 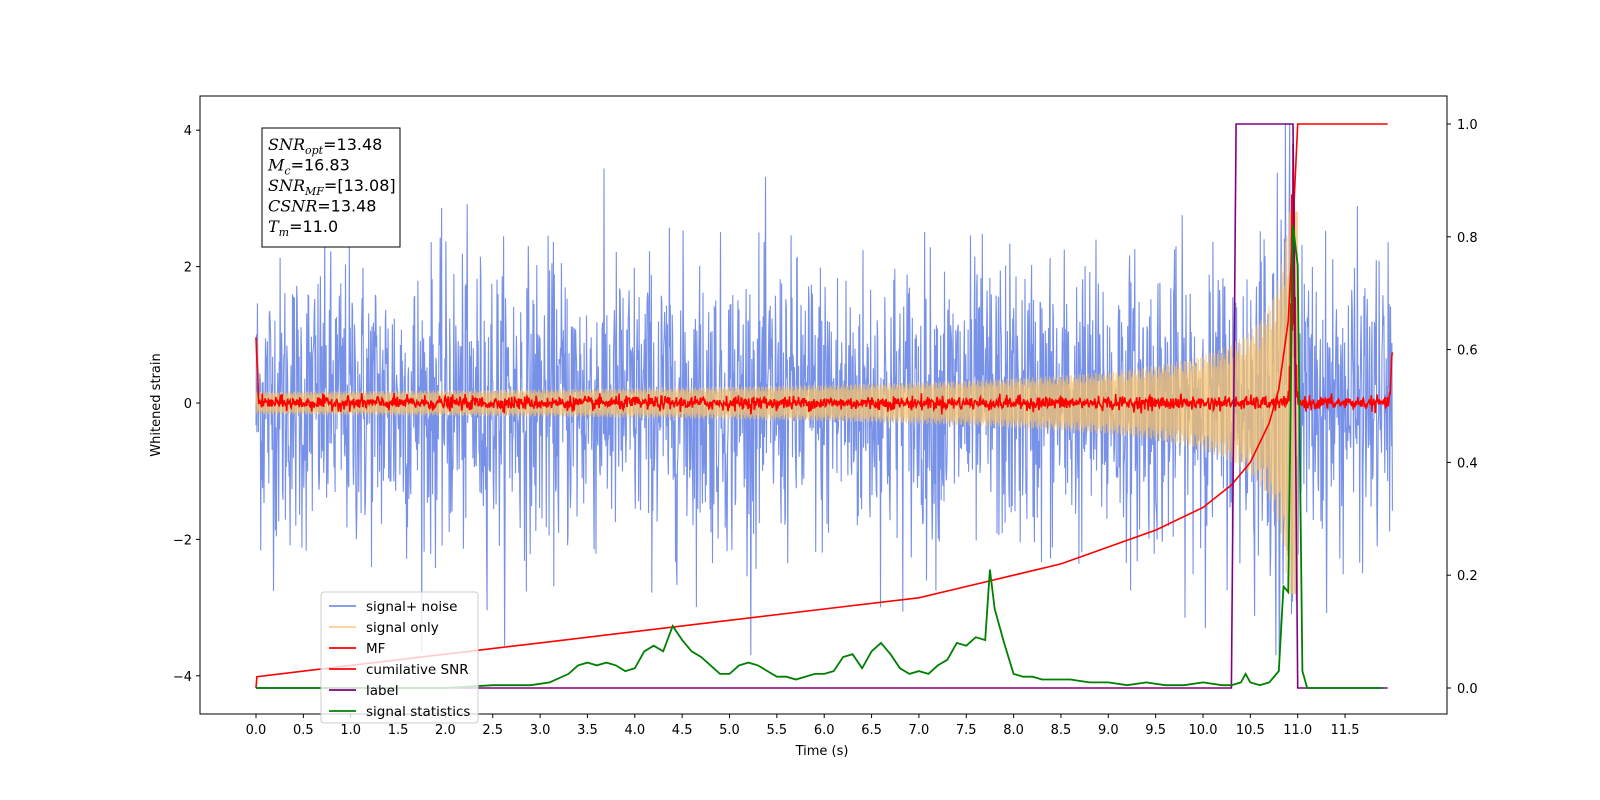 I want to click on x-tick-label: 0.5, so click(x=303, y=730).